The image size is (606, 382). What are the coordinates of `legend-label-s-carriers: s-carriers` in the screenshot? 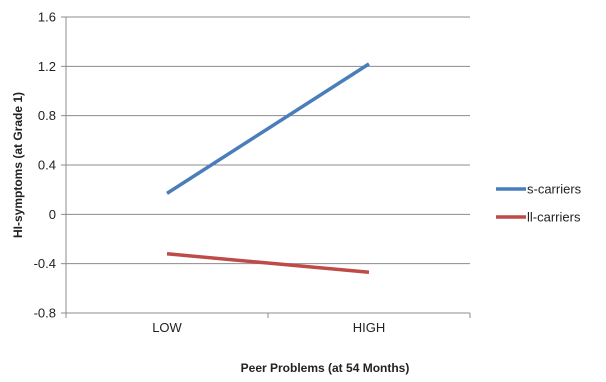 It's located at (554, 189).